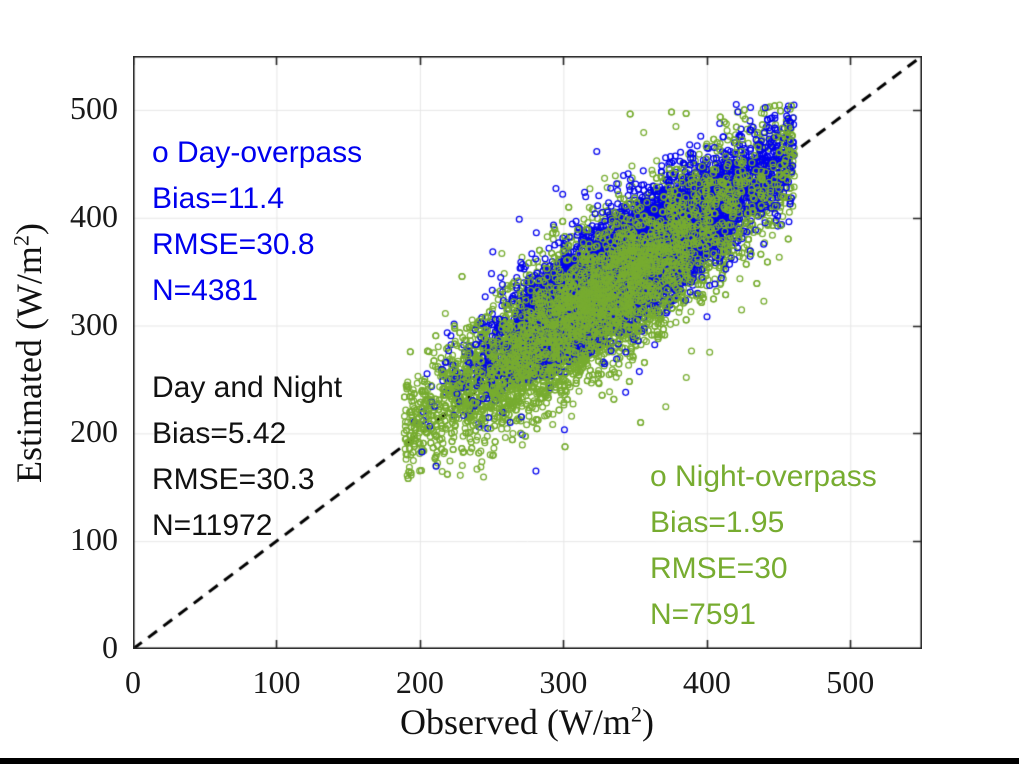 Image resolution: width=1019 pixels, height=764 pixels. I want to click on x-tick-label: 400, so click(706, 682).